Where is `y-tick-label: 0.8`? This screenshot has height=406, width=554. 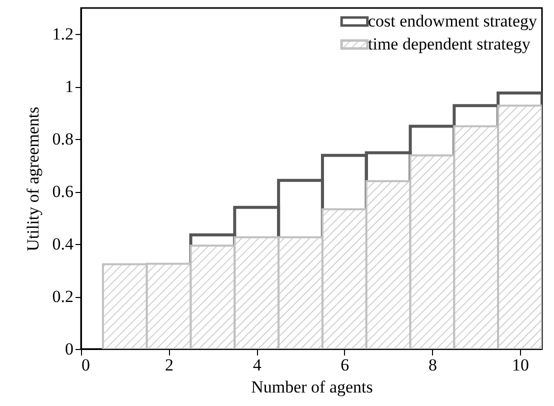 y-tick-label: 0.8 is located at coordinates (63, 139).